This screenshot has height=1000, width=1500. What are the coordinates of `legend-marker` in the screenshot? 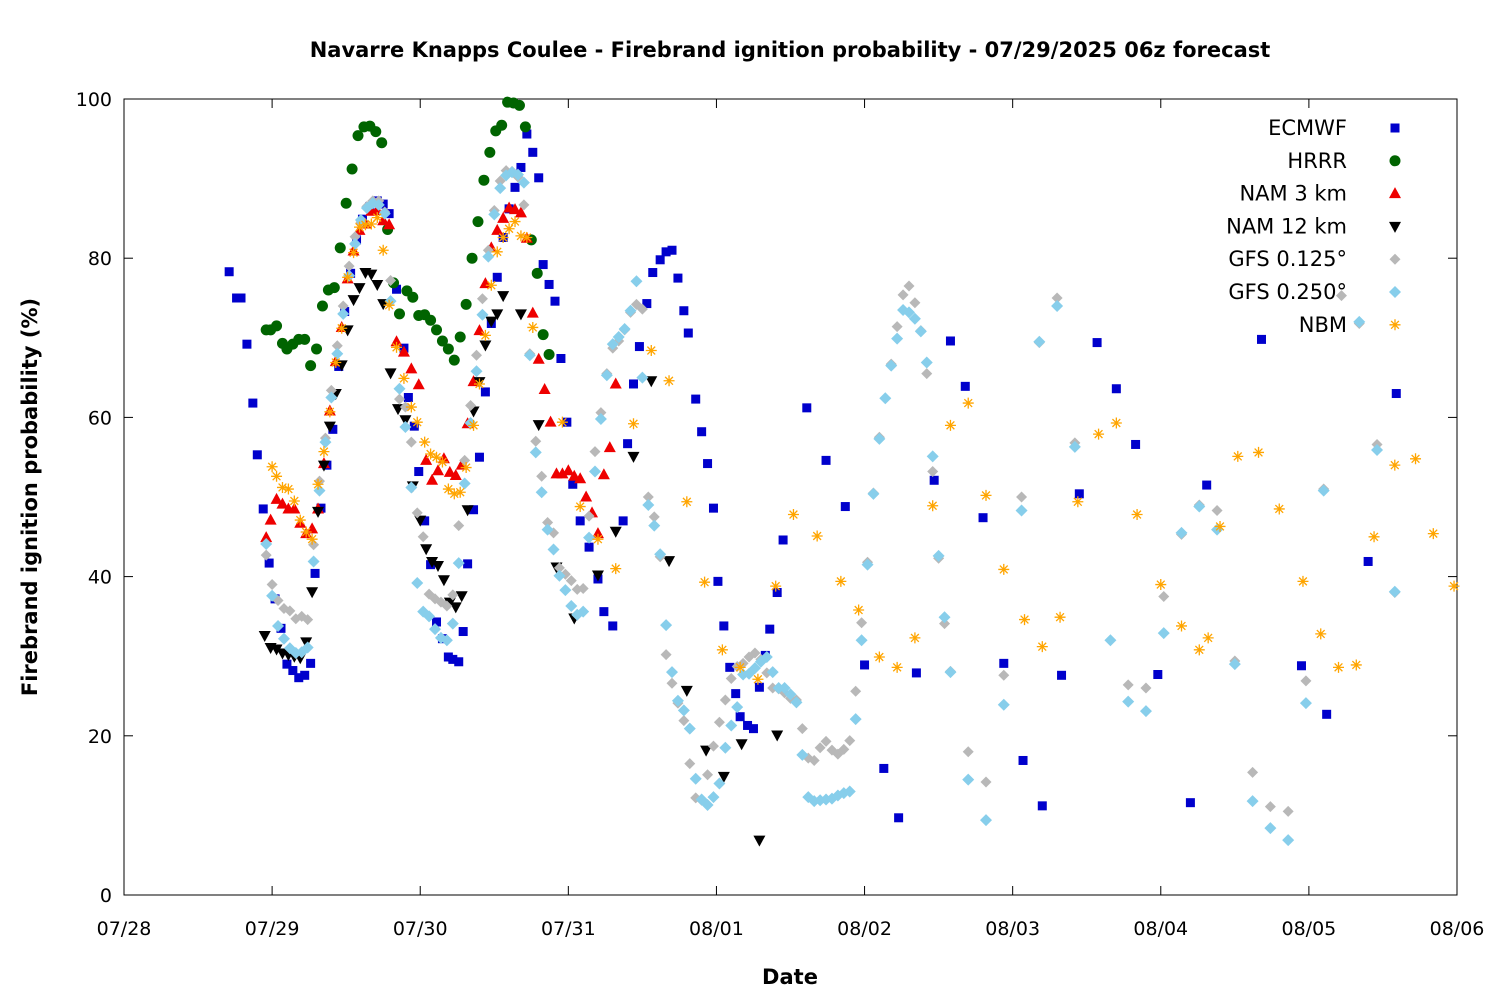 It's located at (1395, 292).